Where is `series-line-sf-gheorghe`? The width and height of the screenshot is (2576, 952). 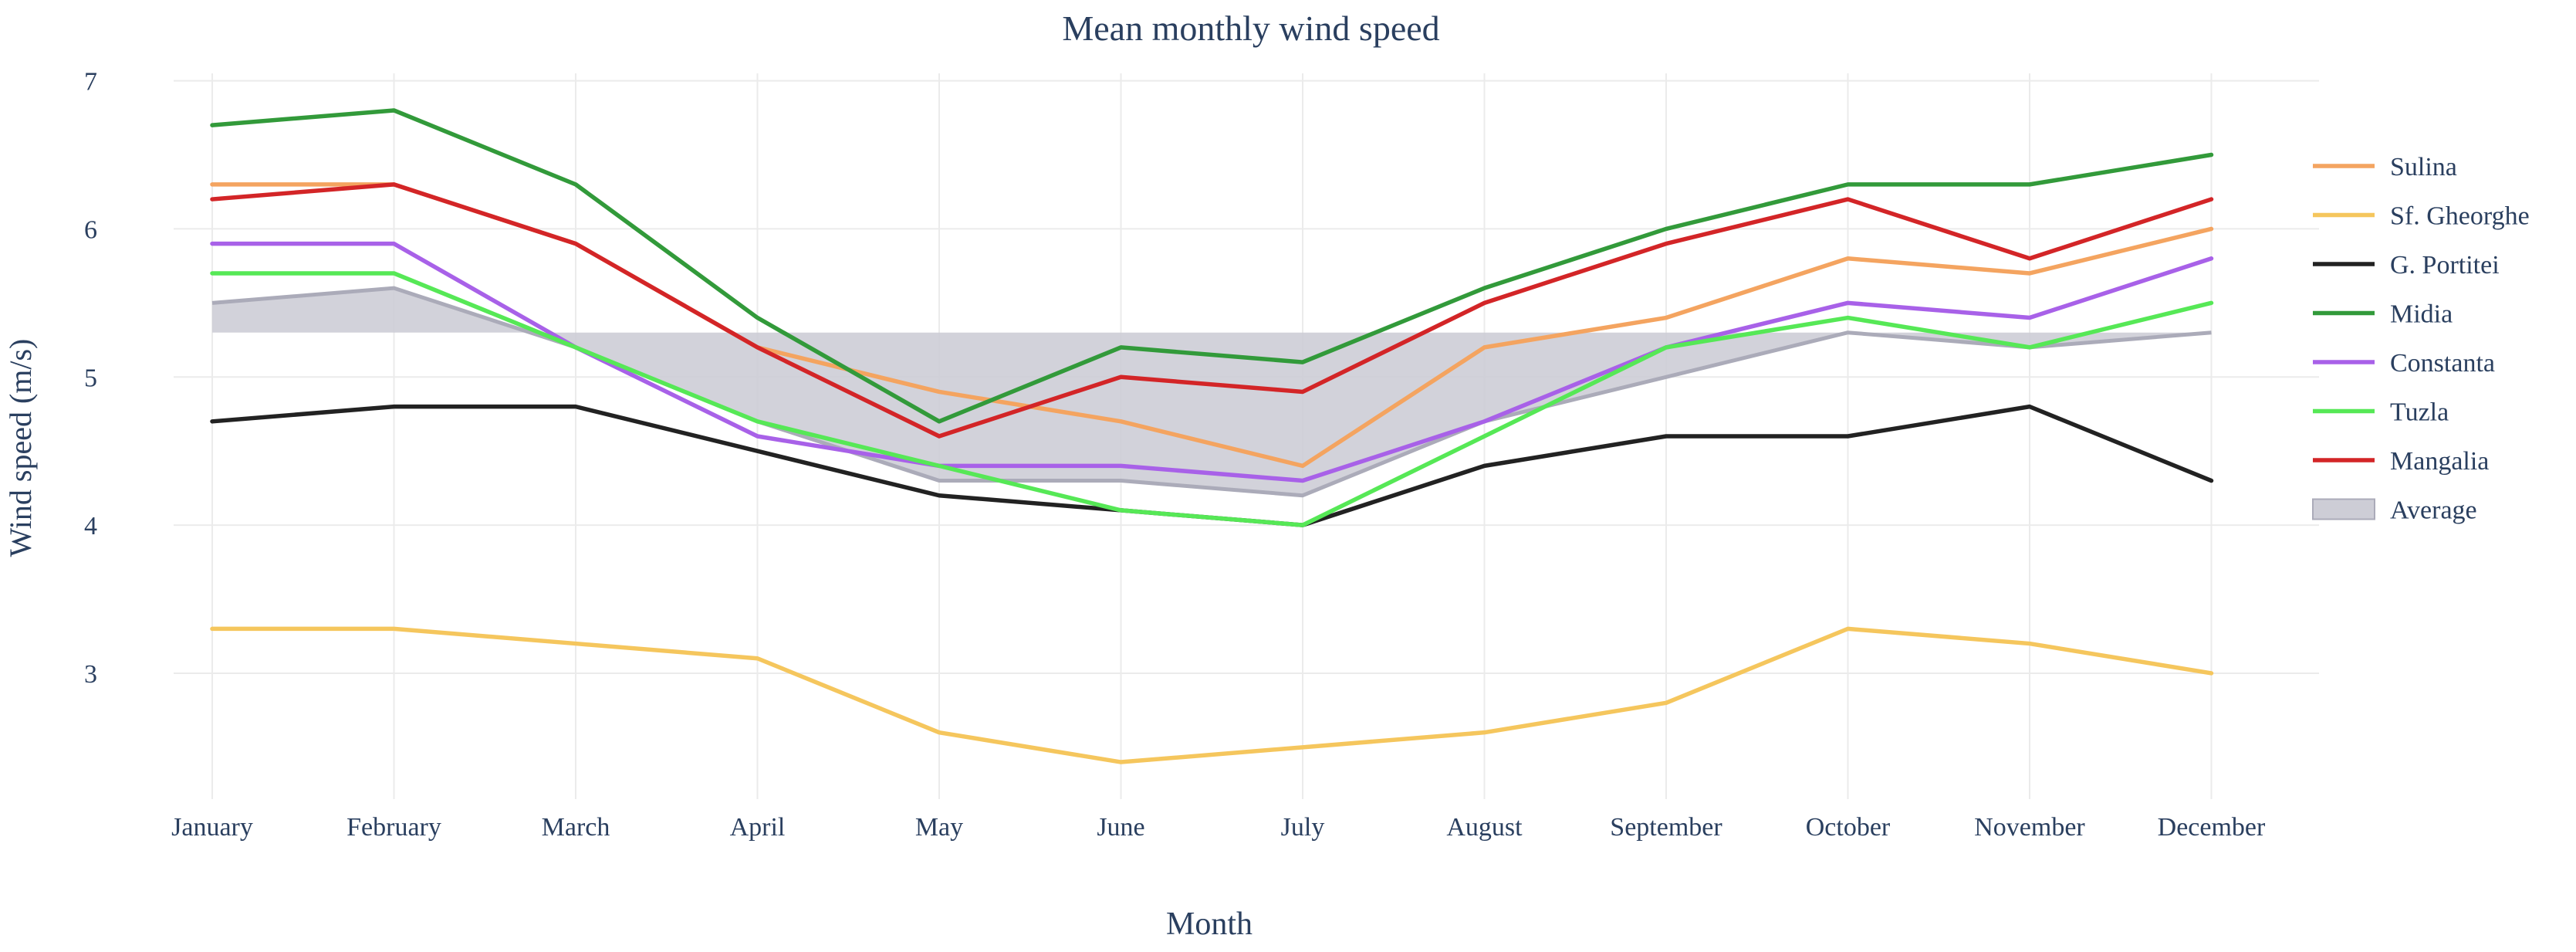 series-line-sf-gheorghe is located at coordinates (1212, 695).